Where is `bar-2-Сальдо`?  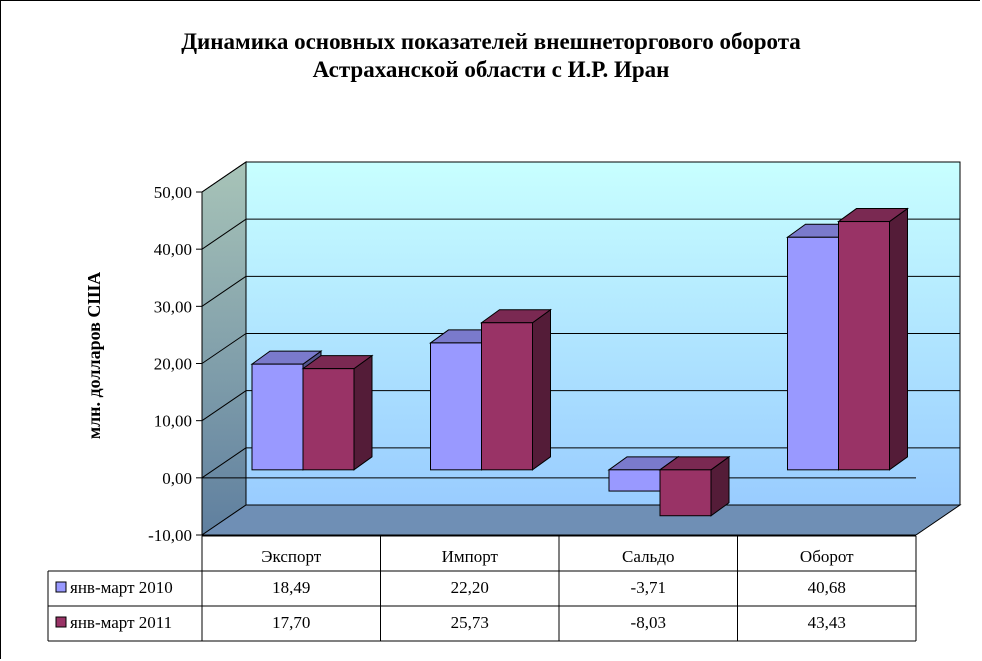 bar-2-Сальдо is located at coordinates (694, 486).